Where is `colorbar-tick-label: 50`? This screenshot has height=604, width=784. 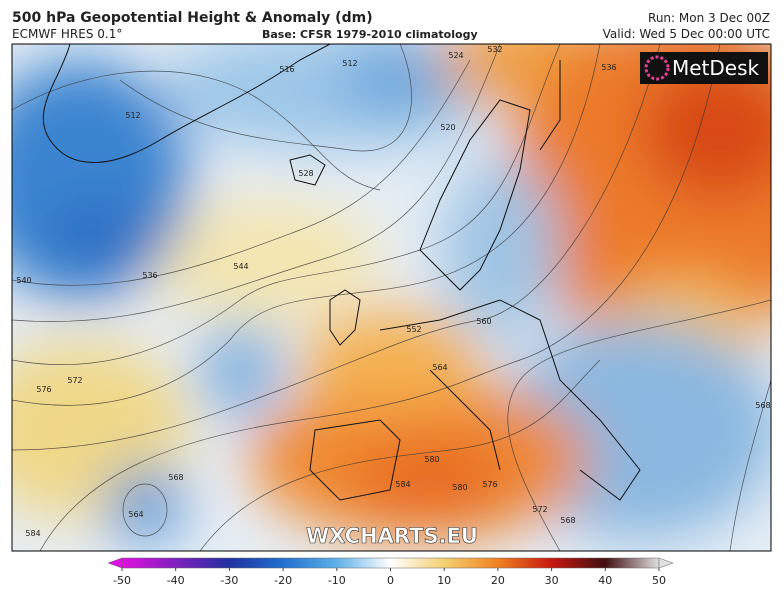 colorbar-tick-label: 50 is located at coordinates (659, 580).